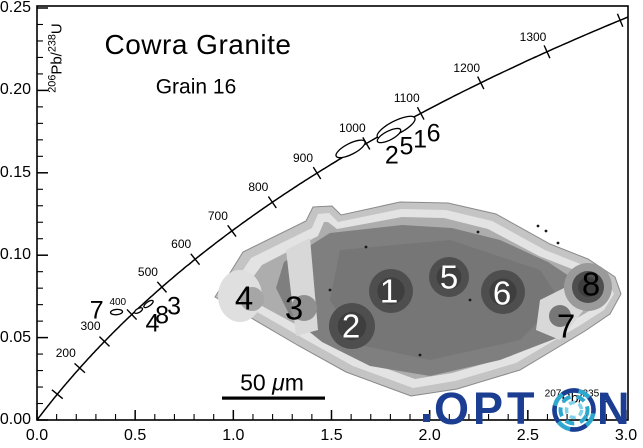  What do you see at coordinates (502, 293) in the screenshot?
I see `inset-spot-number-6: 6` at bounding box center [502, 293].